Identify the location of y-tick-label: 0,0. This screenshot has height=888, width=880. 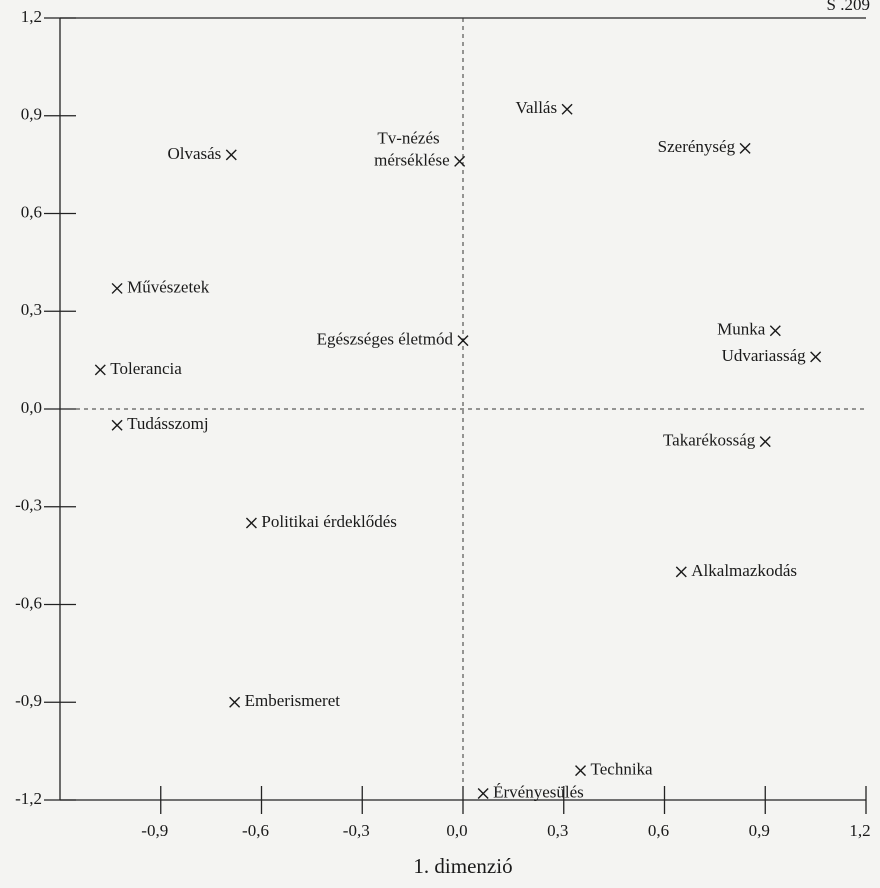
(31, 407).